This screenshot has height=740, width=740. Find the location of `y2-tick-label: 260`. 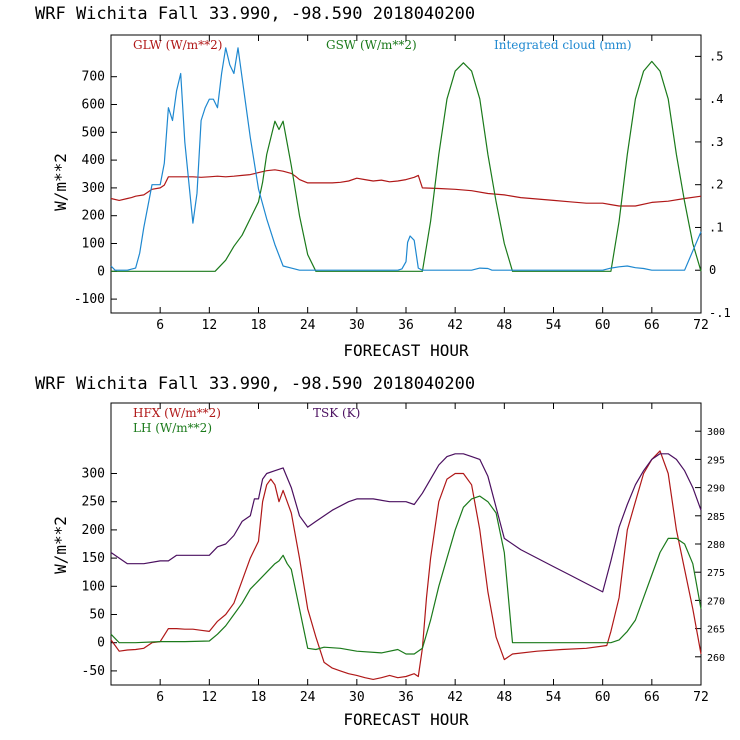

y2-tick-label: 260 is located at coordinates (716, 658).